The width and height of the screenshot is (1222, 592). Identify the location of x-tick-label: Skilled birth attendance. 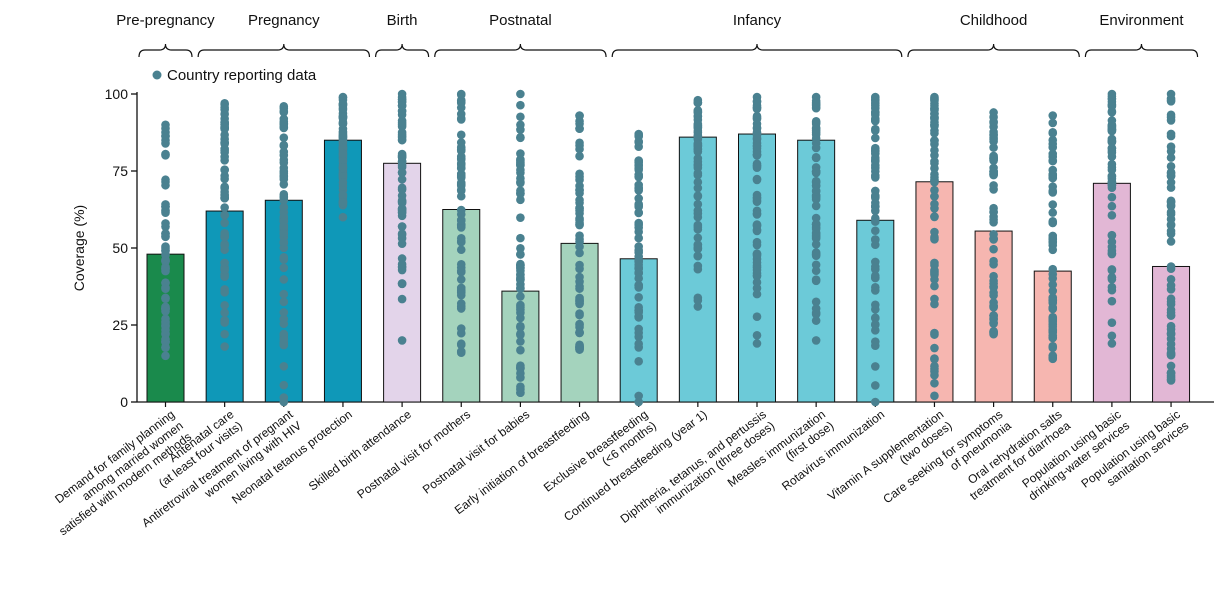
(360, 450).